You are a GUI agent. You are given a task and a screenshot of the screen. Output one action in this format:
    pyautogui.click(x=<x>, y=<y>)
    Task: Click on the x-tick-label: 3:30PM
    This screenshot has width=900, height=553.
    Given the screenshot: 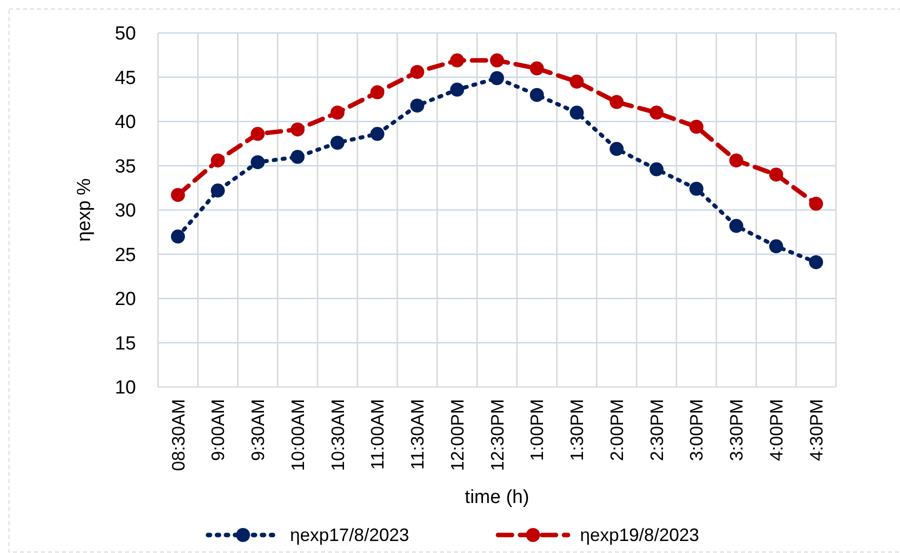 What is the action you would take?
    pyautogui.click(x=736, y=430)
    